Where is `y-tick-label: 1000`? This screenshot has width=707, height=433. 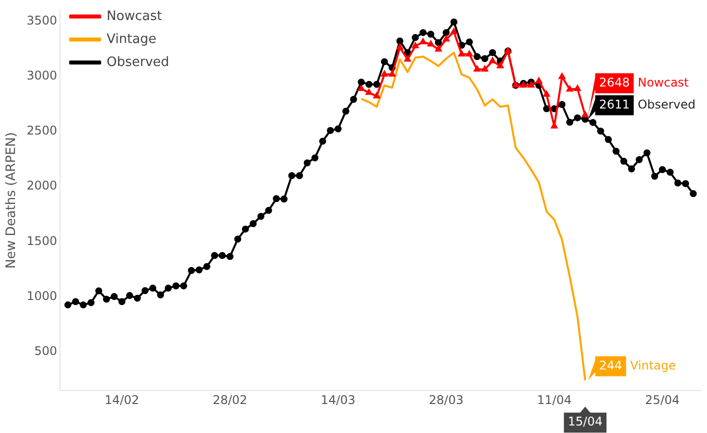 y-tick-label: 1000 is located at coordinates (42, 296).